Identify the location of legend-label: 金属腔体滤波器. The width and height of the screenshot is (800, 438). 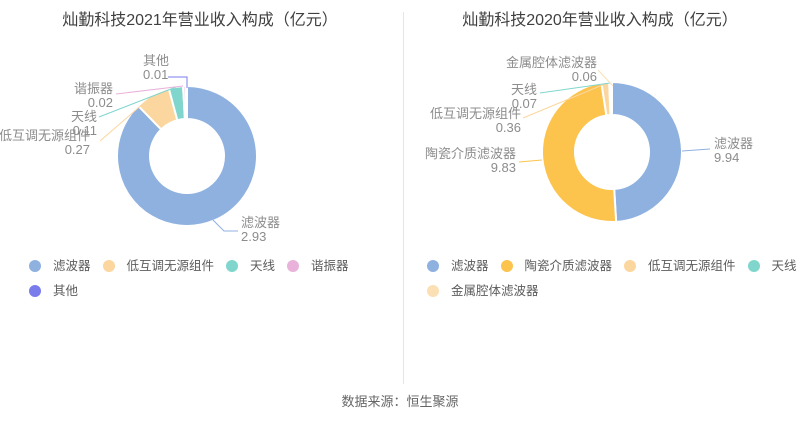
(495, 291).